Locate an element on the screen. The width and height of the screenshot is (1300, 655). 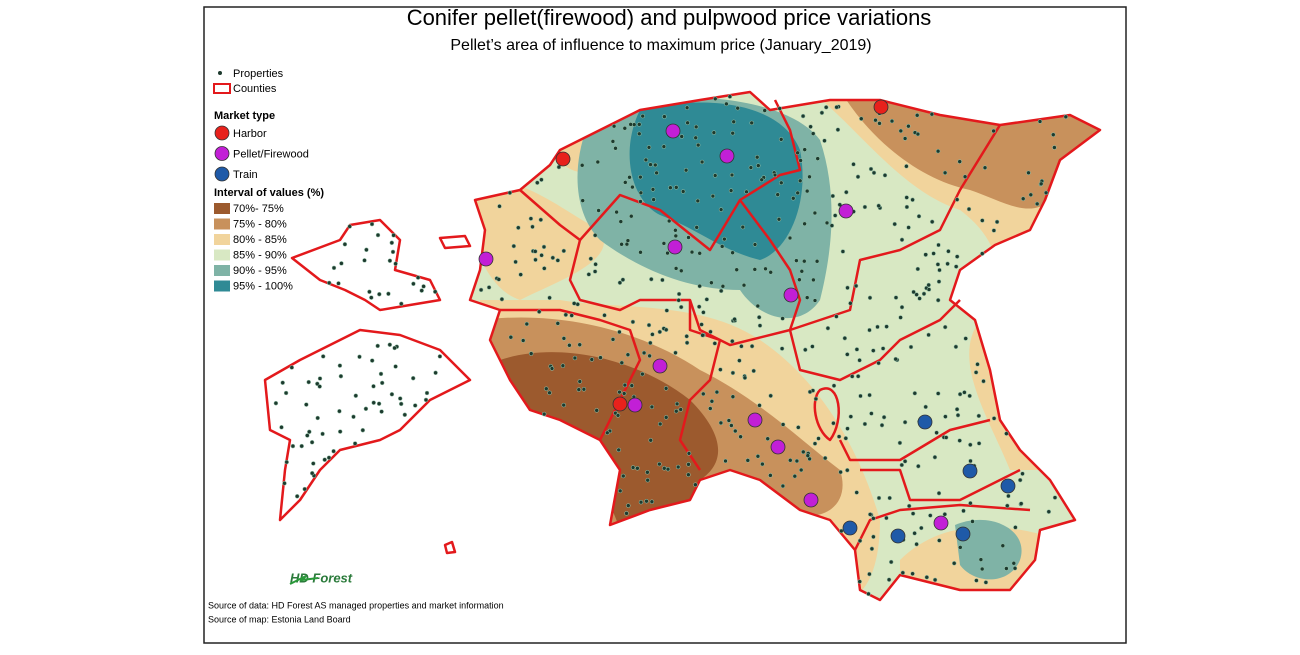
legend-label: 90% - 95% is located at coordinates (260, 271).